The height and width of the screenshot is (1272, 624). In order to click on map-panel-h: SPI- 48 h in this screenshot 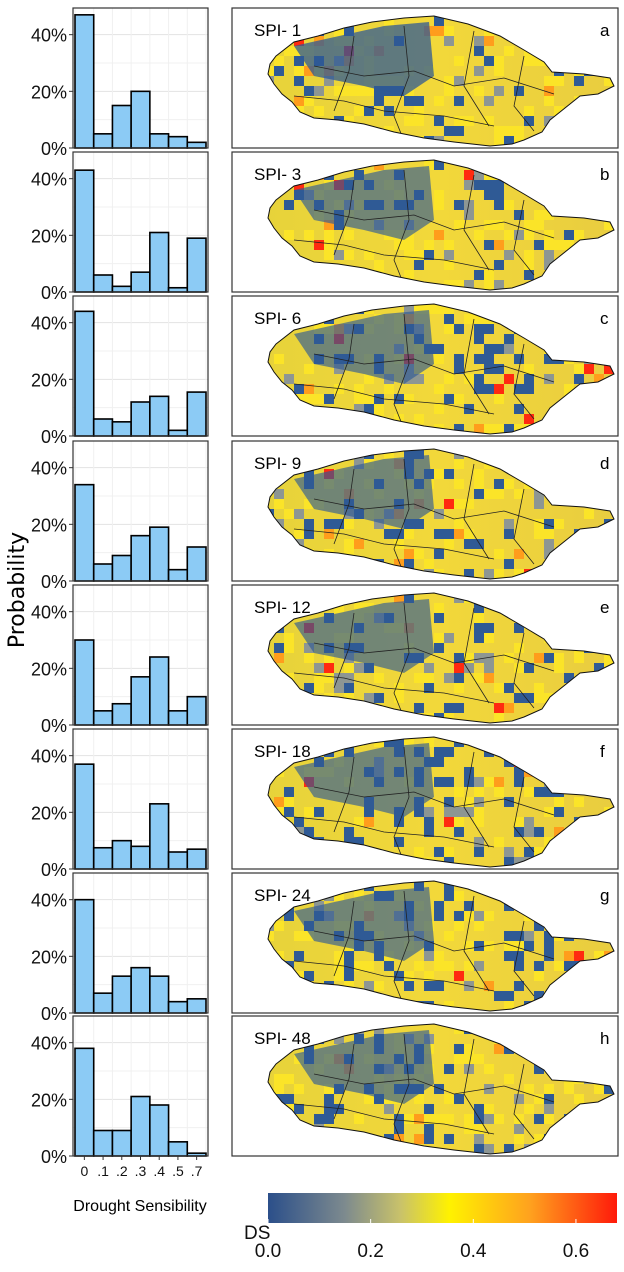, I will do `click(425, 1086)`.